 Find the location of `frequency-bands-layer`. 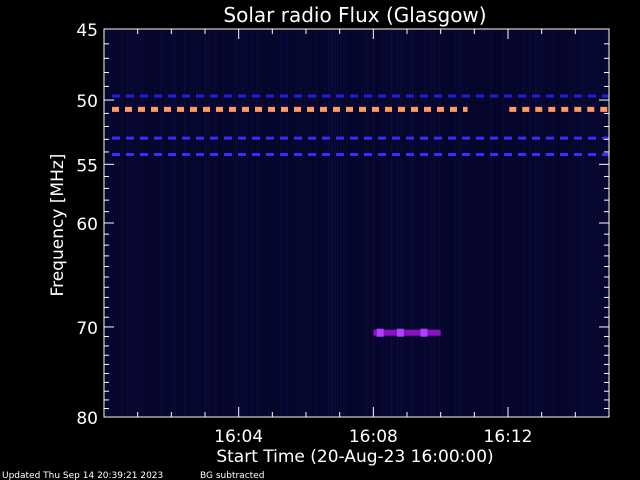

frequency-bands-layer is located at coordinates (360, 125).